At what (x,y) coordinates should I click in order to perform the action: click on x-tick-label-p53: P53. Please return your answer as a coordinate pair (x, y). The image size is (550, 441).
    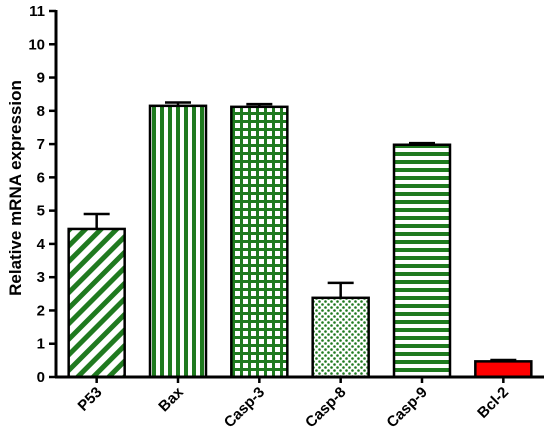
    Looking at the image, I should click on (90, 399).